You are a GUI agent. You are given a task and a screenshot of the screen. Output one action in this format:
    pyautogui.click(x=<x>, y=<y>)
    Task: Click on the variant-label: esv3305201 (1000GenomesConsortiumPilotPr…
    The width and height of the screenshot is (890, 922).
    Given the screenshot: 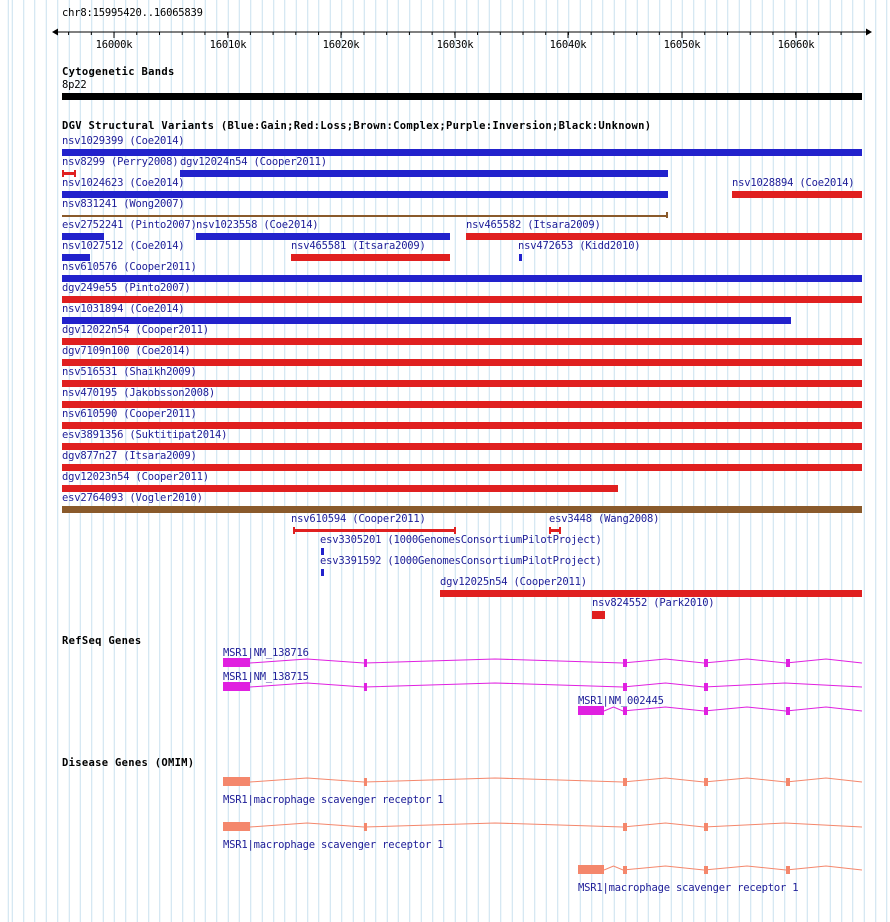 What is the action you would take?
    pyautogui.click(x=461, y=540)
    